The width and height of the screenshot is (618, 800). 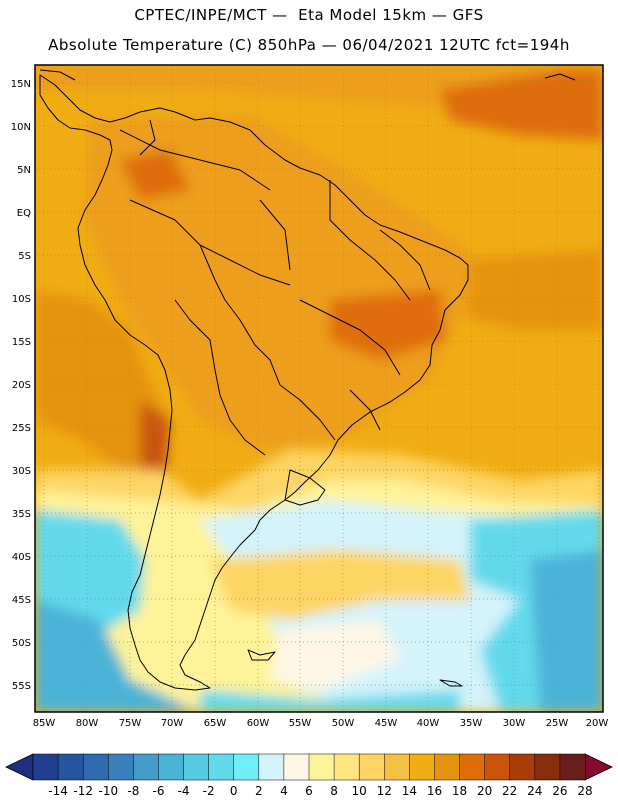 What do you see at coordinates (117, 656) in the screenshot?
I see `field-colder-pacific` at bounding box center [117, 656].